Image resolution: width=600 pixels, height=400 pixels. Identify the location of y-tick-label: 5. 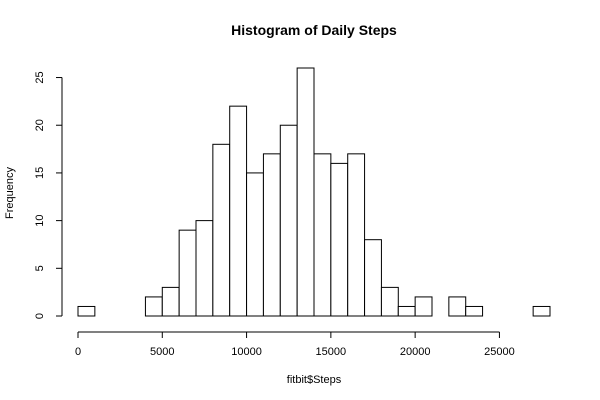
(40, 268).